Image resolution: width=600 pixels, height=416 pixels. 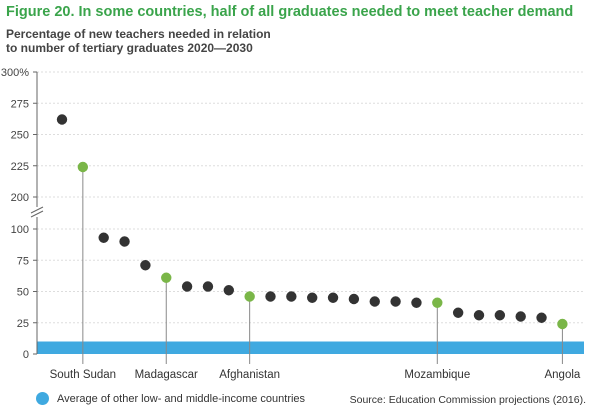 What do you see at coordinates (23, 293) in the screenshot?
I see `y-tick-label: 50` at bounding box center [23, 293].